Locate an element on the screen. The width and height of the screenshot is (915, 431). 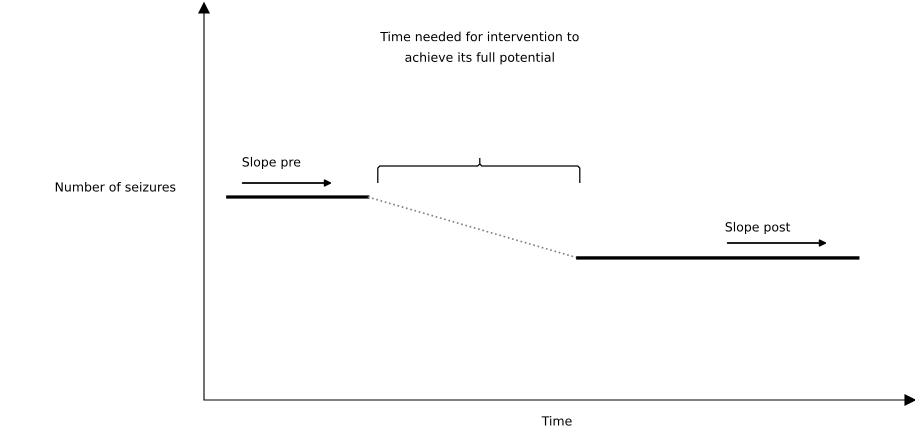
text: Slope pre is located at coordinates (271, 163).